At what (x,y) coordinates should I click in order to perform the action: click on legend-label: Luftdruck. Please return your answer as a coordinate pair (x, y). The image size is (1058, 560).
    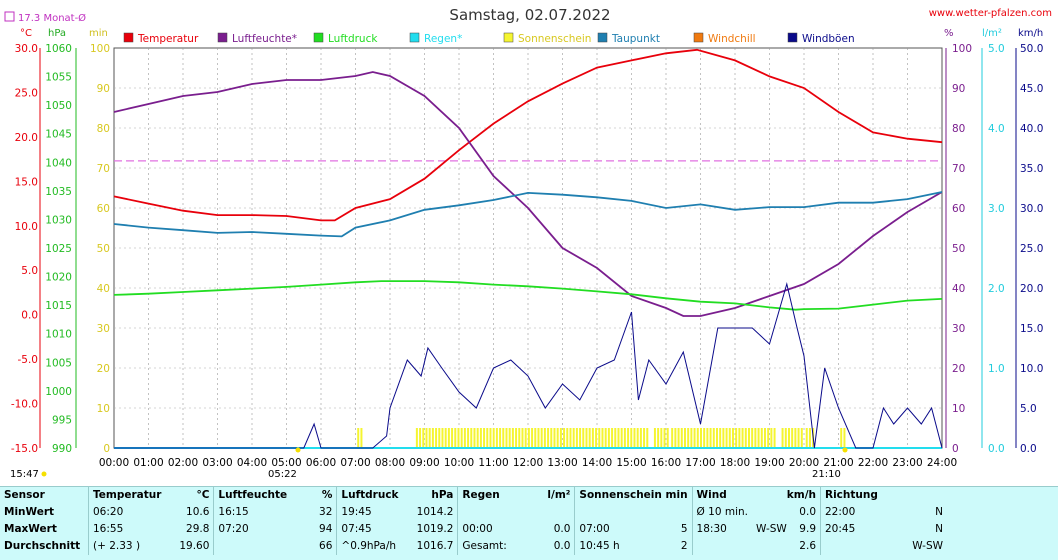
    Looking at the image, I should click on (353, 39).